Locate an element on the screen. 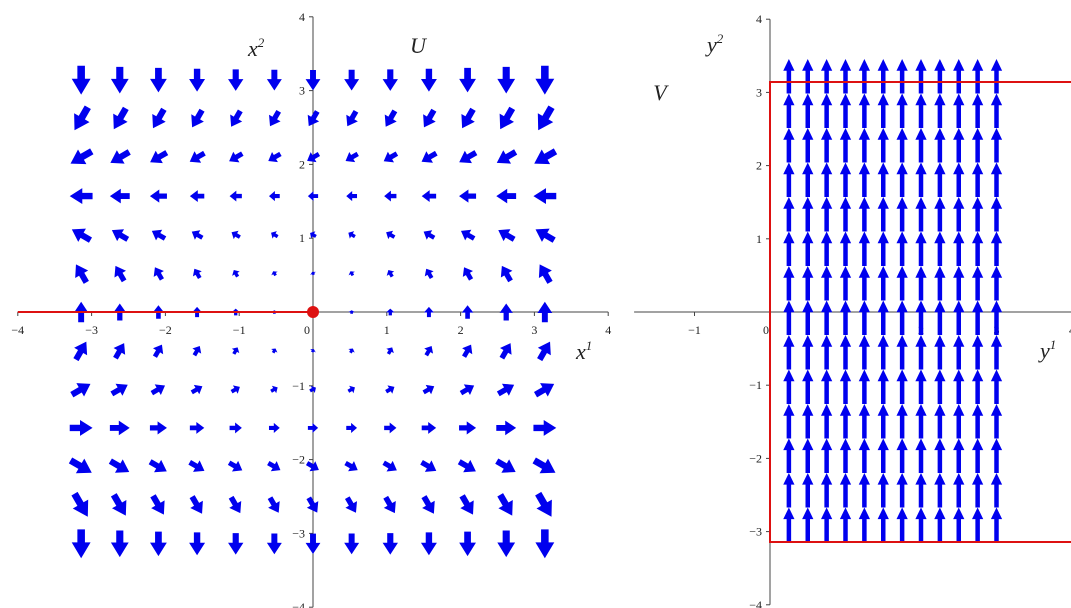 The height and width of the screenshot is (608, 1071). y-tick-label: 3 is located at coordinates (302, 91).